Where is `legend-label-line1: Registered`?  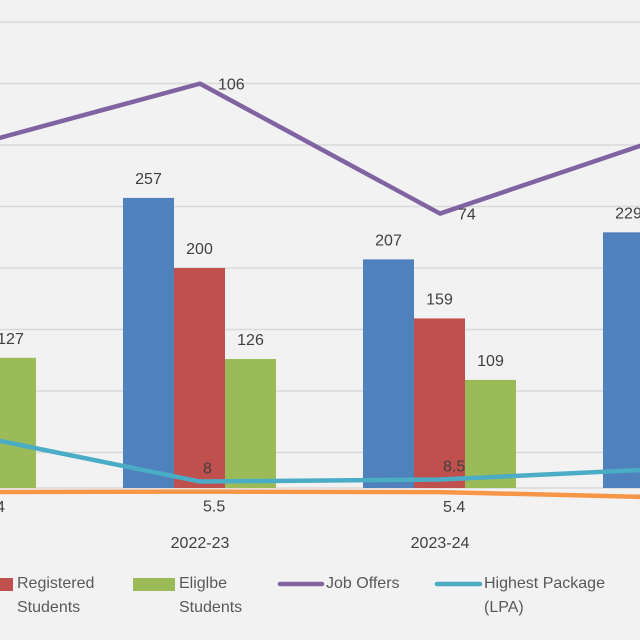
legend-label-line1: Registered is located at coordinates (56, 583).